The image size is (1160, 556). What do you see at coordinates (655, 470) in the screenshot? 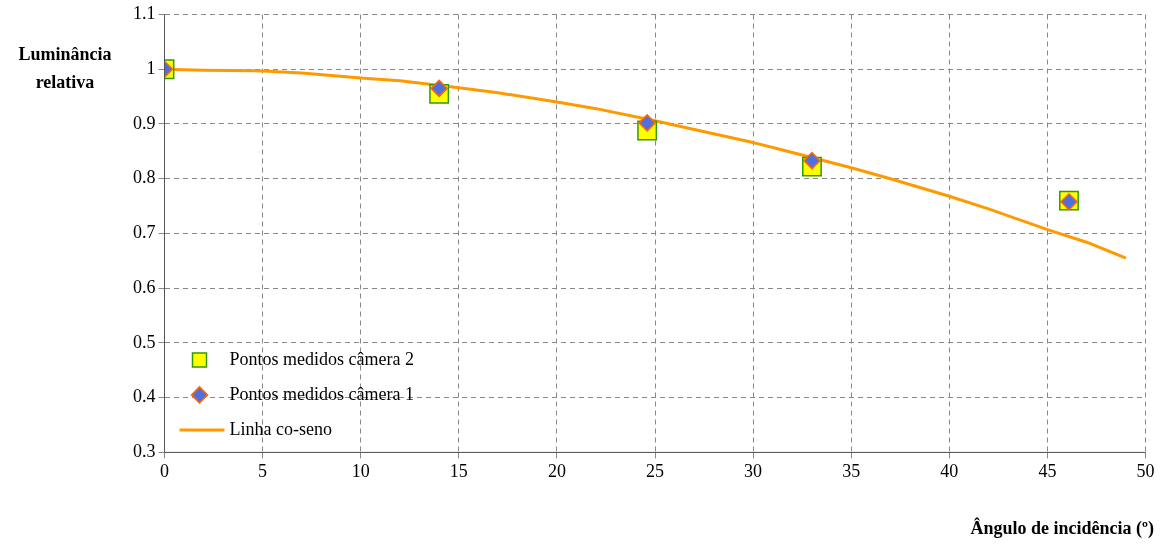
I see `x-tick-label: 25` at bounding box center [655, 470].